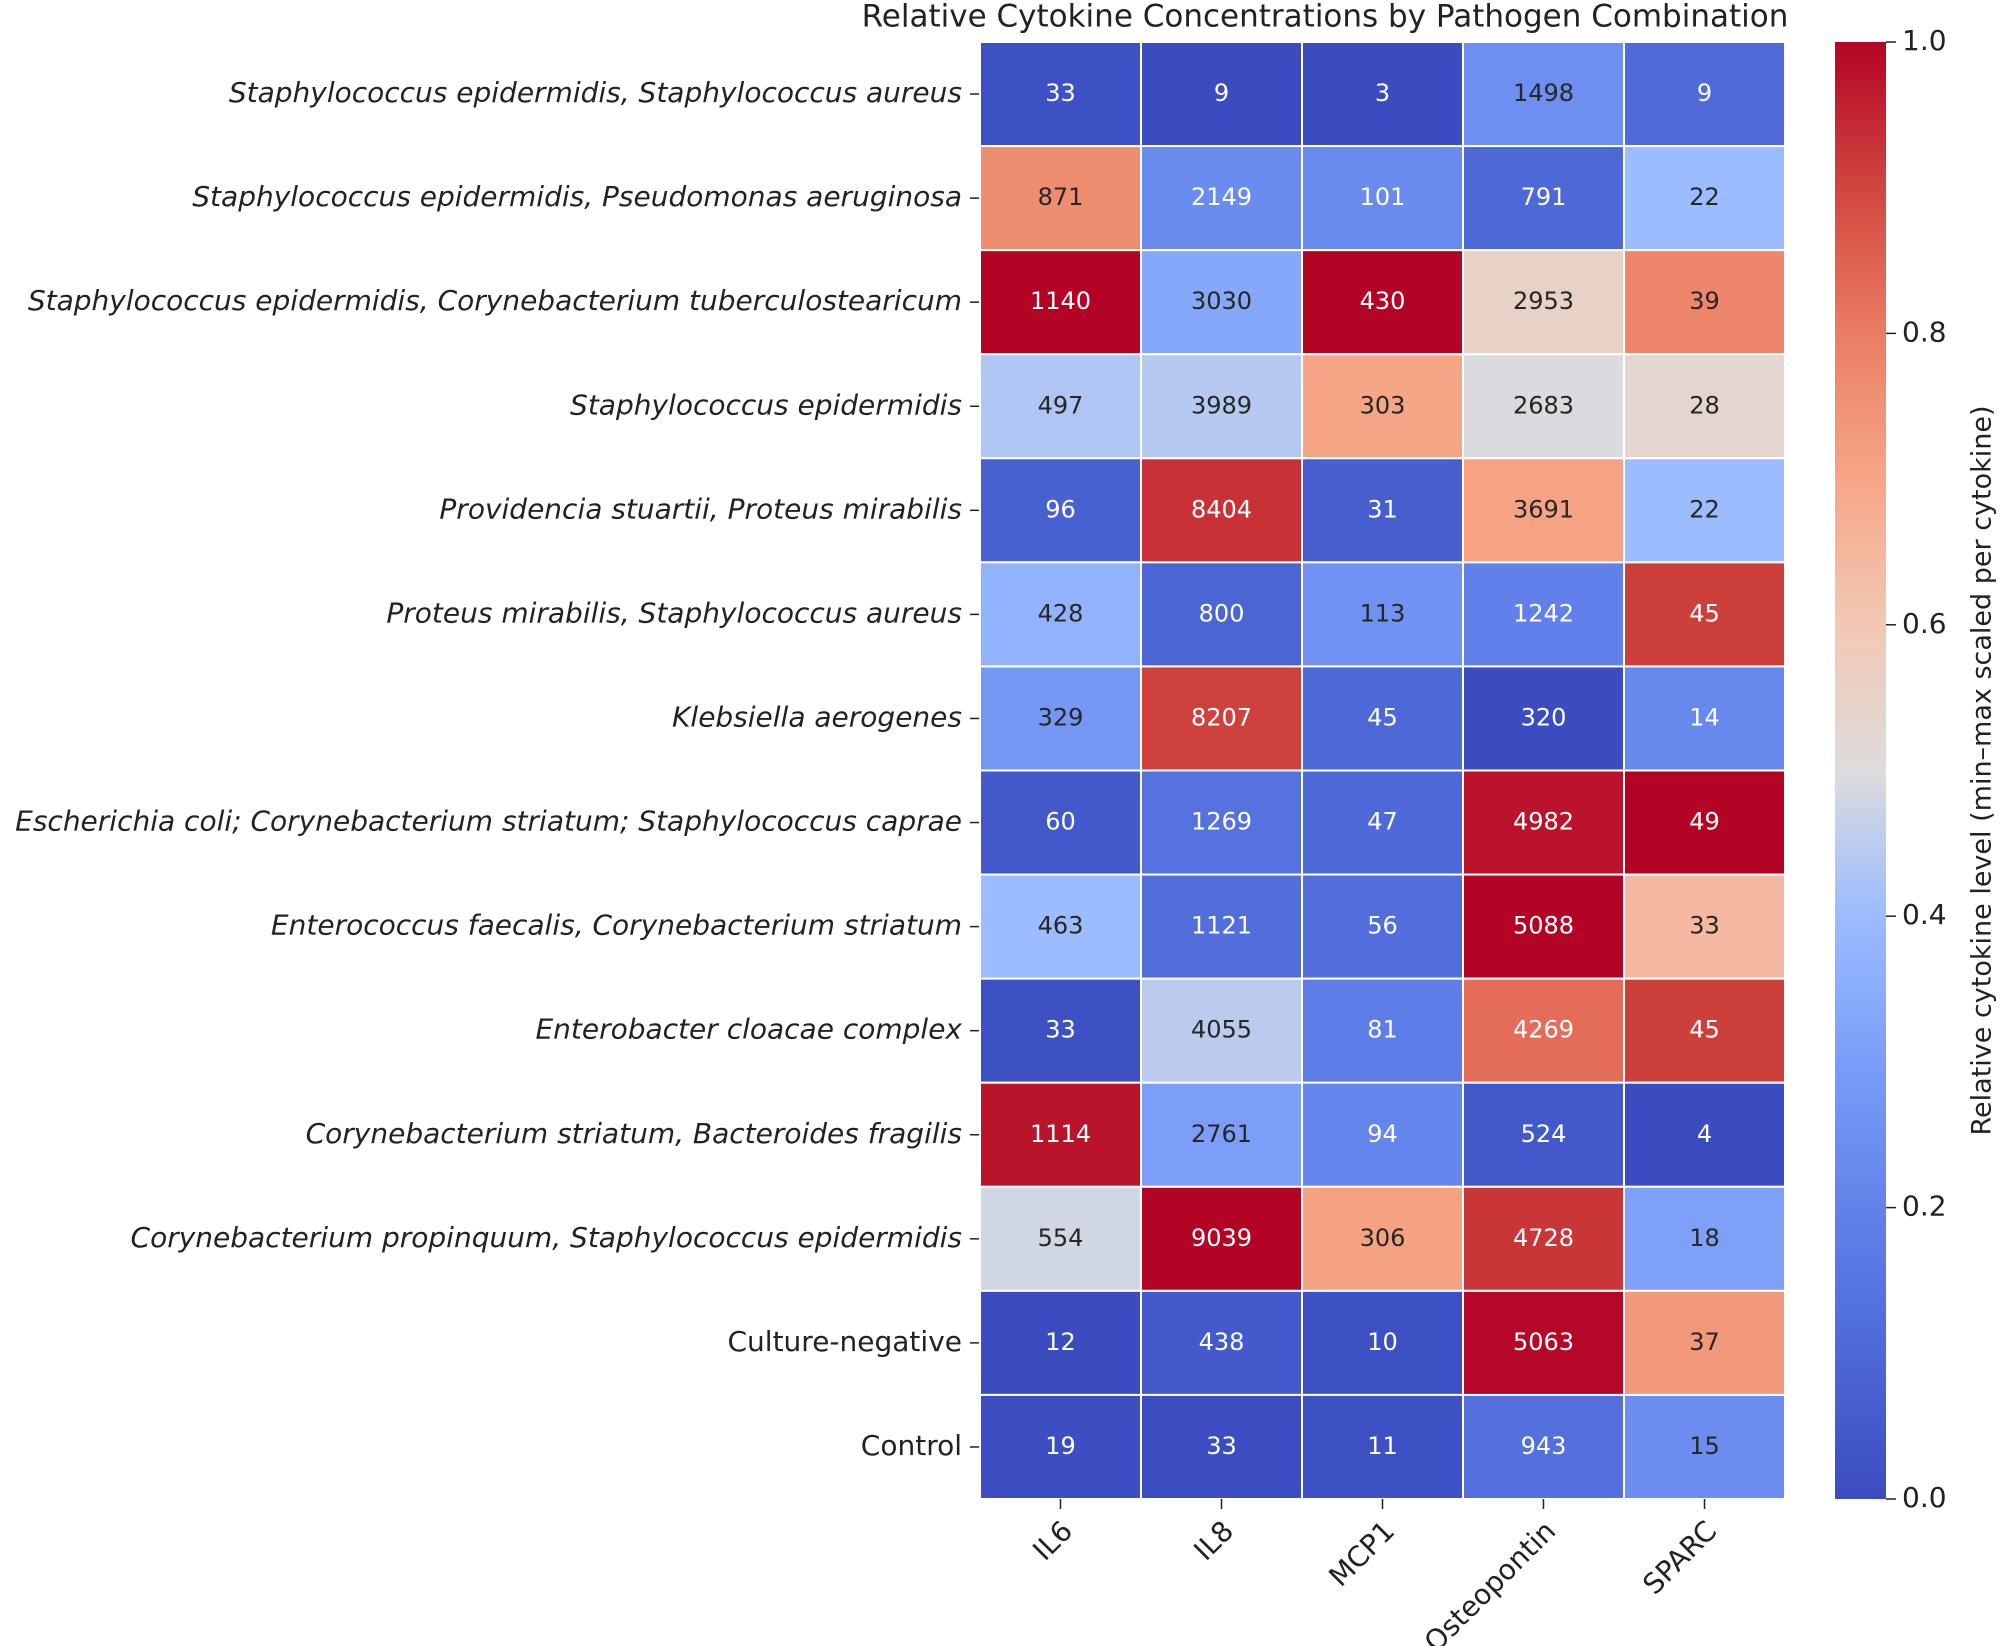 This screenshot has height=1646, width=2001. What do you see at coordinates (1361, 1553) in the screenshot?
I see `column-label: MCP1` at bounding box center [1361, 1553].